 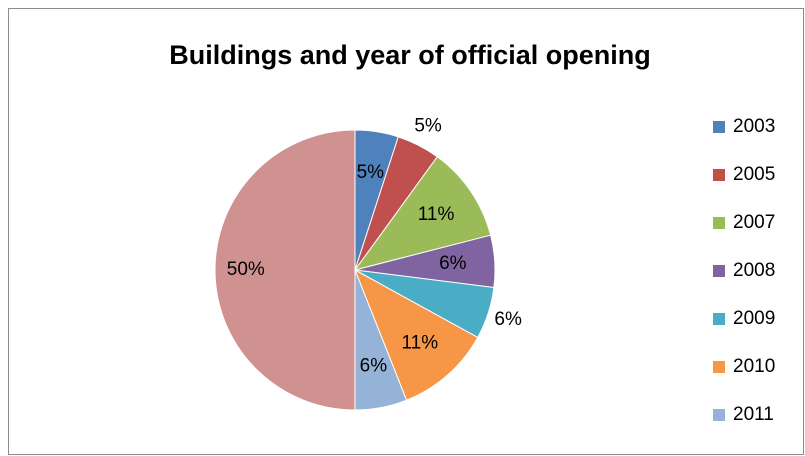 What do you see at coordinates (754, 174) in the screenshot?
I see `legend-label: 2005` at bounding box center [754, 174].